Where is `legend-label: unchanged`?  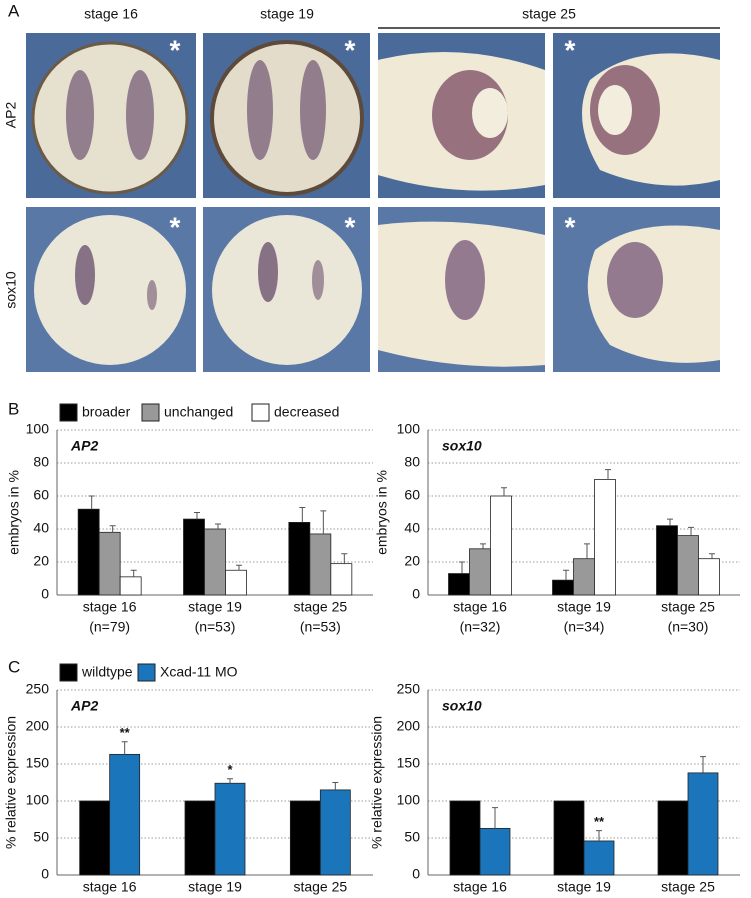 legend-label: unchanged is located at coordinates (198, 412).